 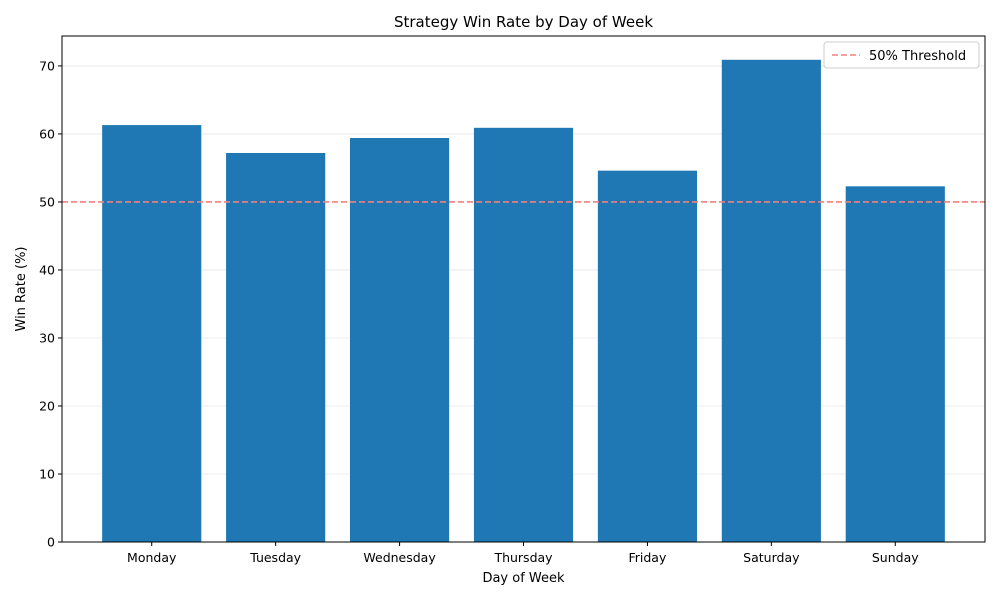 I want to click on x-tick-label-saturday: Saturday, so click(x=771, y=557).